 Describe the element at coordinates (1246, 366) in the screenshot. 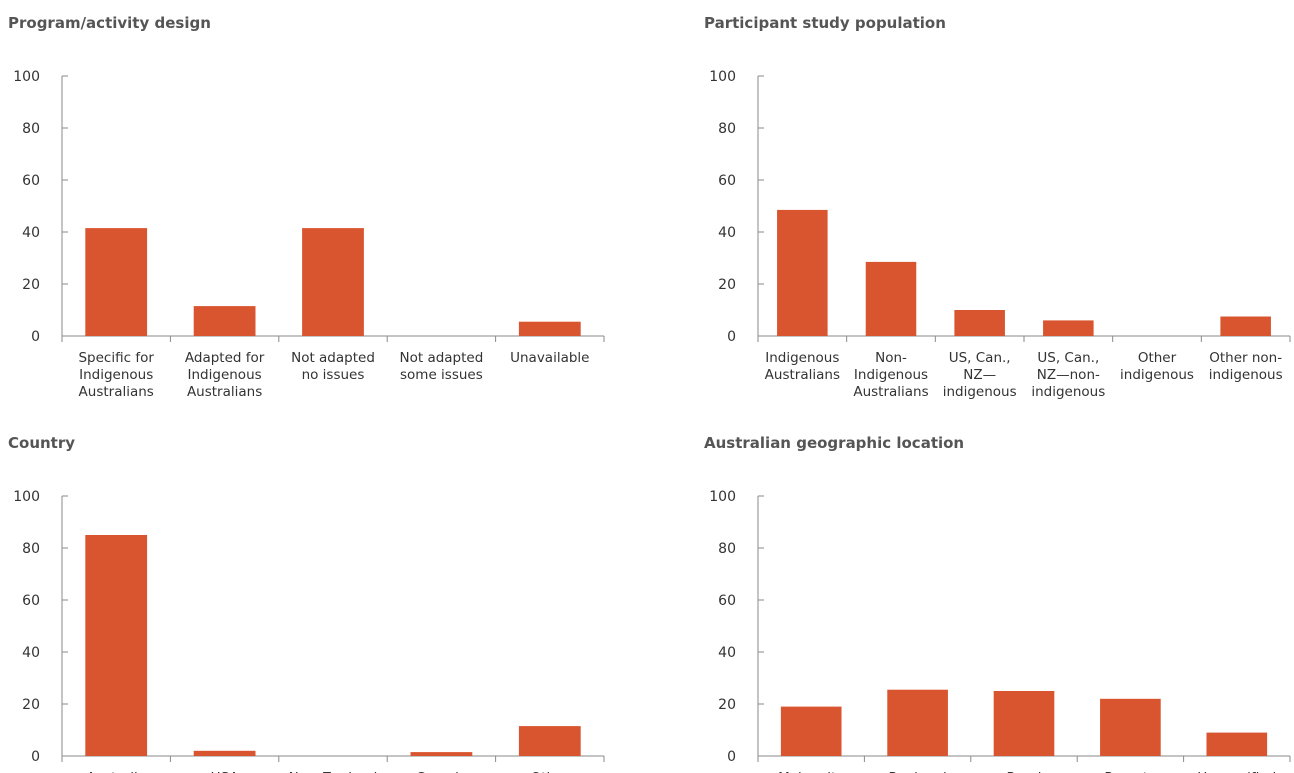

I see `x-tick-label: Other non-indigenous` at that location.